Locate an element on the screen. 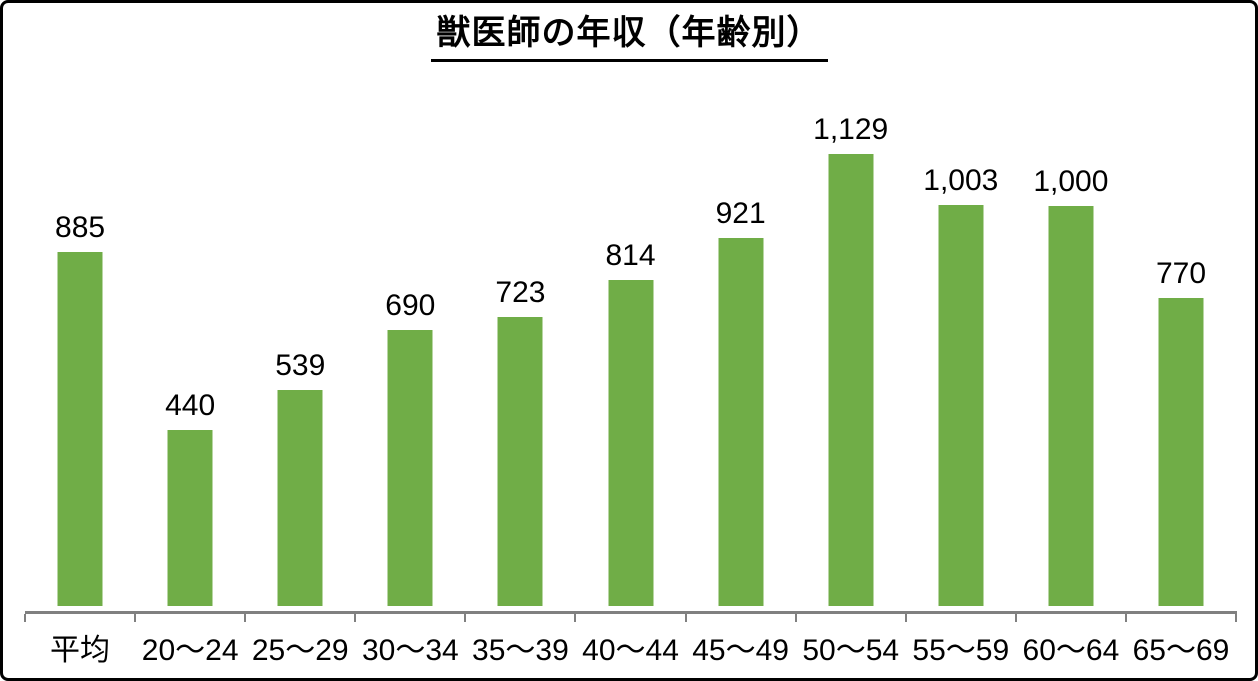  bar-slot: 1,129 is located at coordinates (851, 360).